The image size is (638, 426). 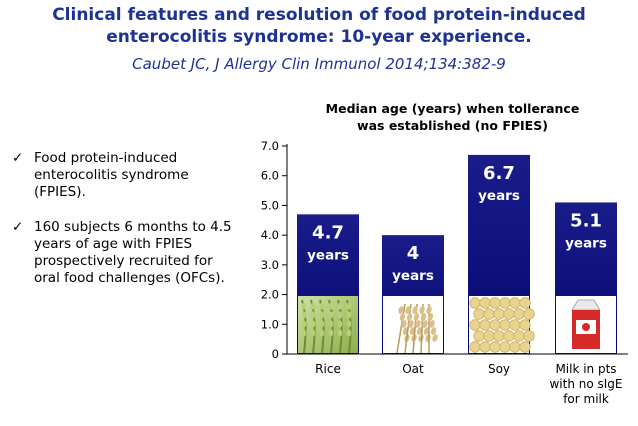 What do you see at coordinates (270, 324) in the screenshot?
I see `y-tick-label: 1.0` at bounding box center [270, 324].